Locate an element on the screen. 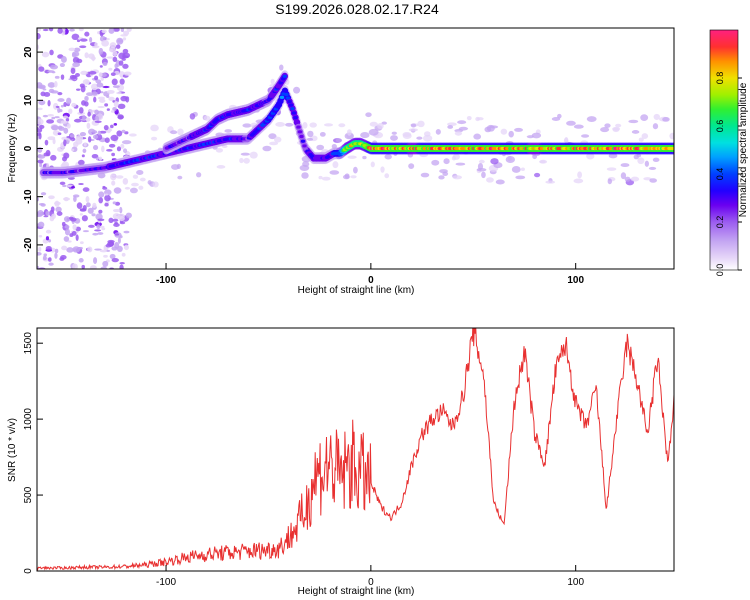  colorbar-tick-label: 0.0 is located at coordinates (720, 270).